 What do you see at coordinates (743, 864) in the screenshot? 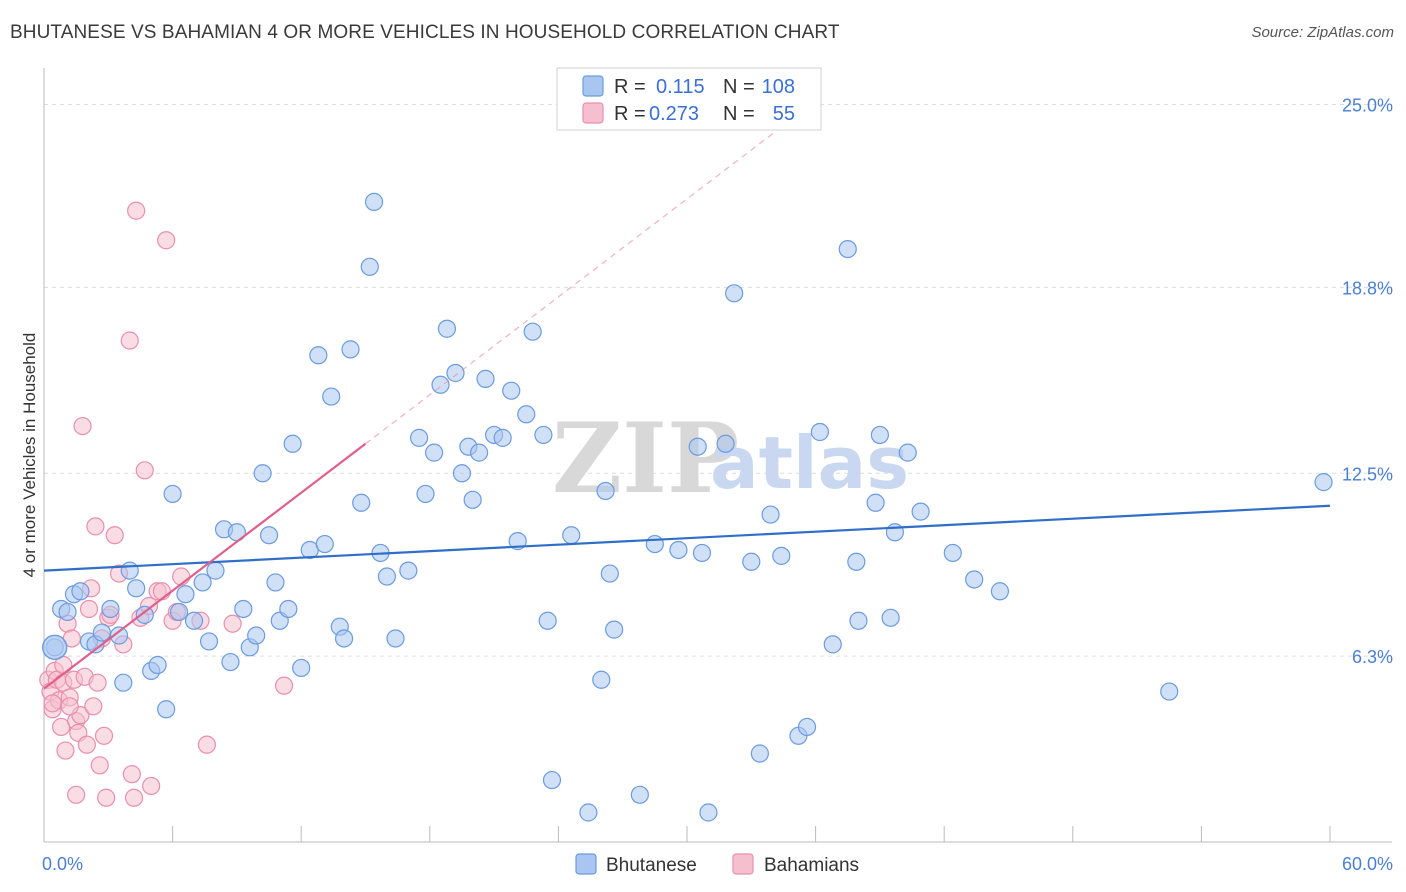
I see `bottom-legend-swatch-pink` at bounding box center [743, 864].